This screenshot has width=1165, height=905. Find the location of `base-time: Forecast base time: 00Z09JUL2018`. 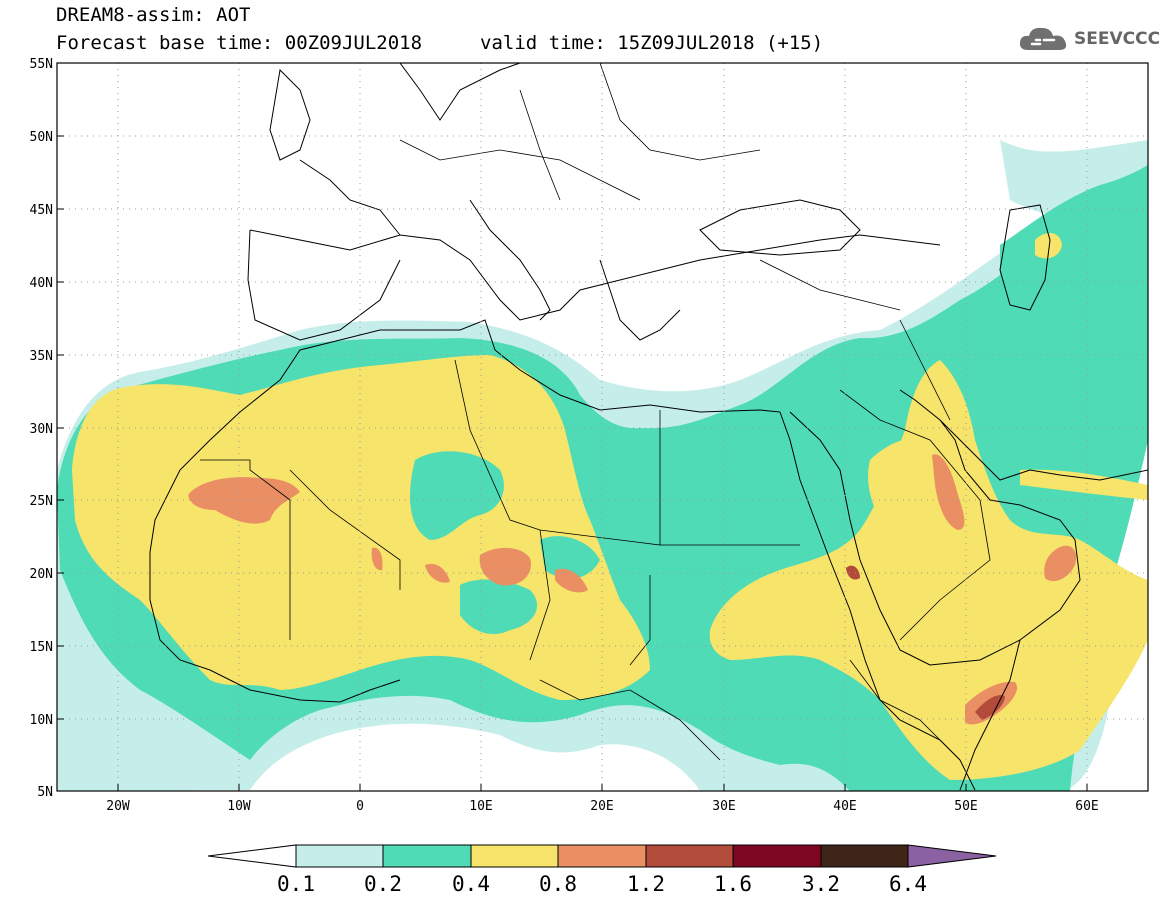

base-time: Forecast base time: 00Z09JUL2018 is located at coordinates (239, 43).